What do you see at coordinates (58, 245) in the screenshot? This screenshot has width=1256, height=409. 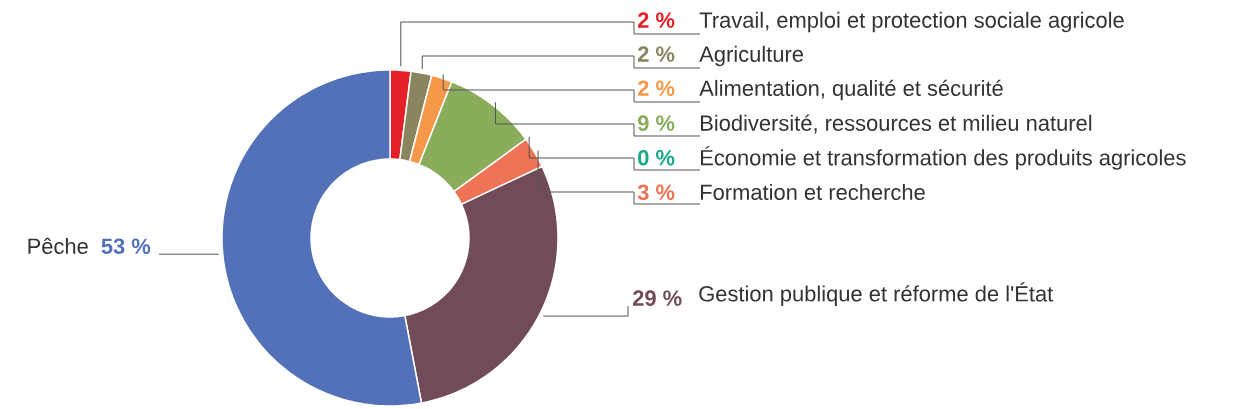 I see `slice-label: Pêche` at bounding box center [58, 245].